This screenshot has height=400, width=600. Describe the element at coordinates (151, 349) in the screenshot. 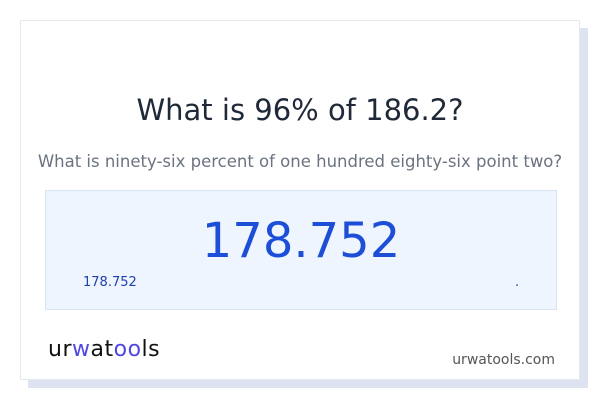

I see `logo-part: ls` at that location.